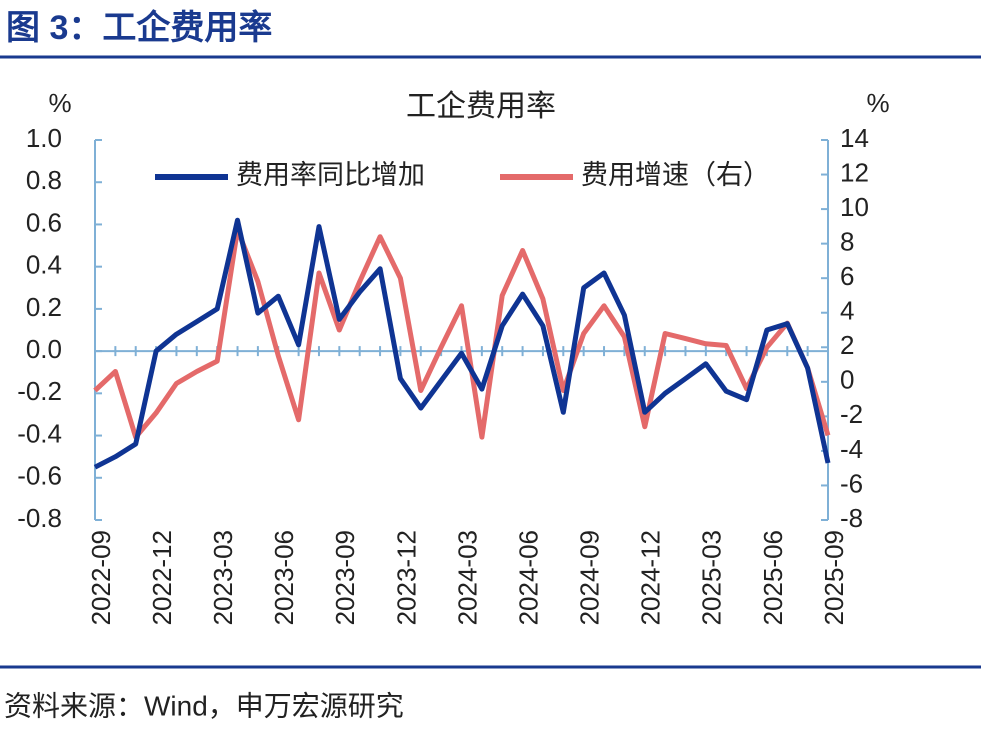 The height and width of the screenshot is (737, 981). Describe the element at coordinates (162, 577) in the screenshot. I see `x-tick-label: 2022-12` at that location.